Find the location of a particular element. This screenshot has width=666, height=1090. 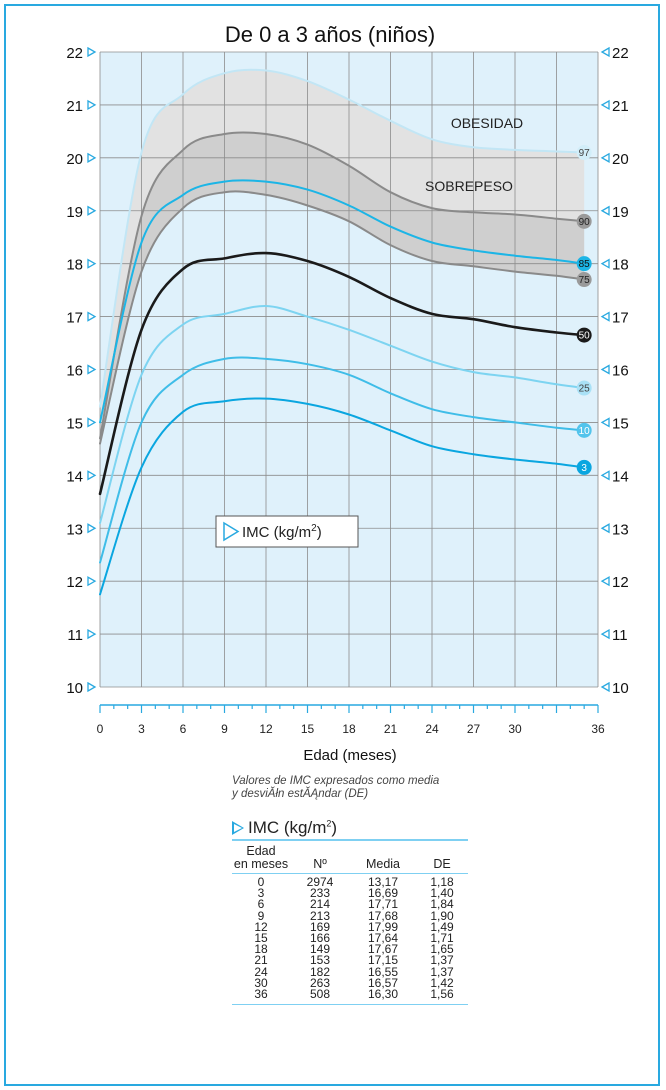

series-label-p50: 50 is located at coordinates (585, 336).